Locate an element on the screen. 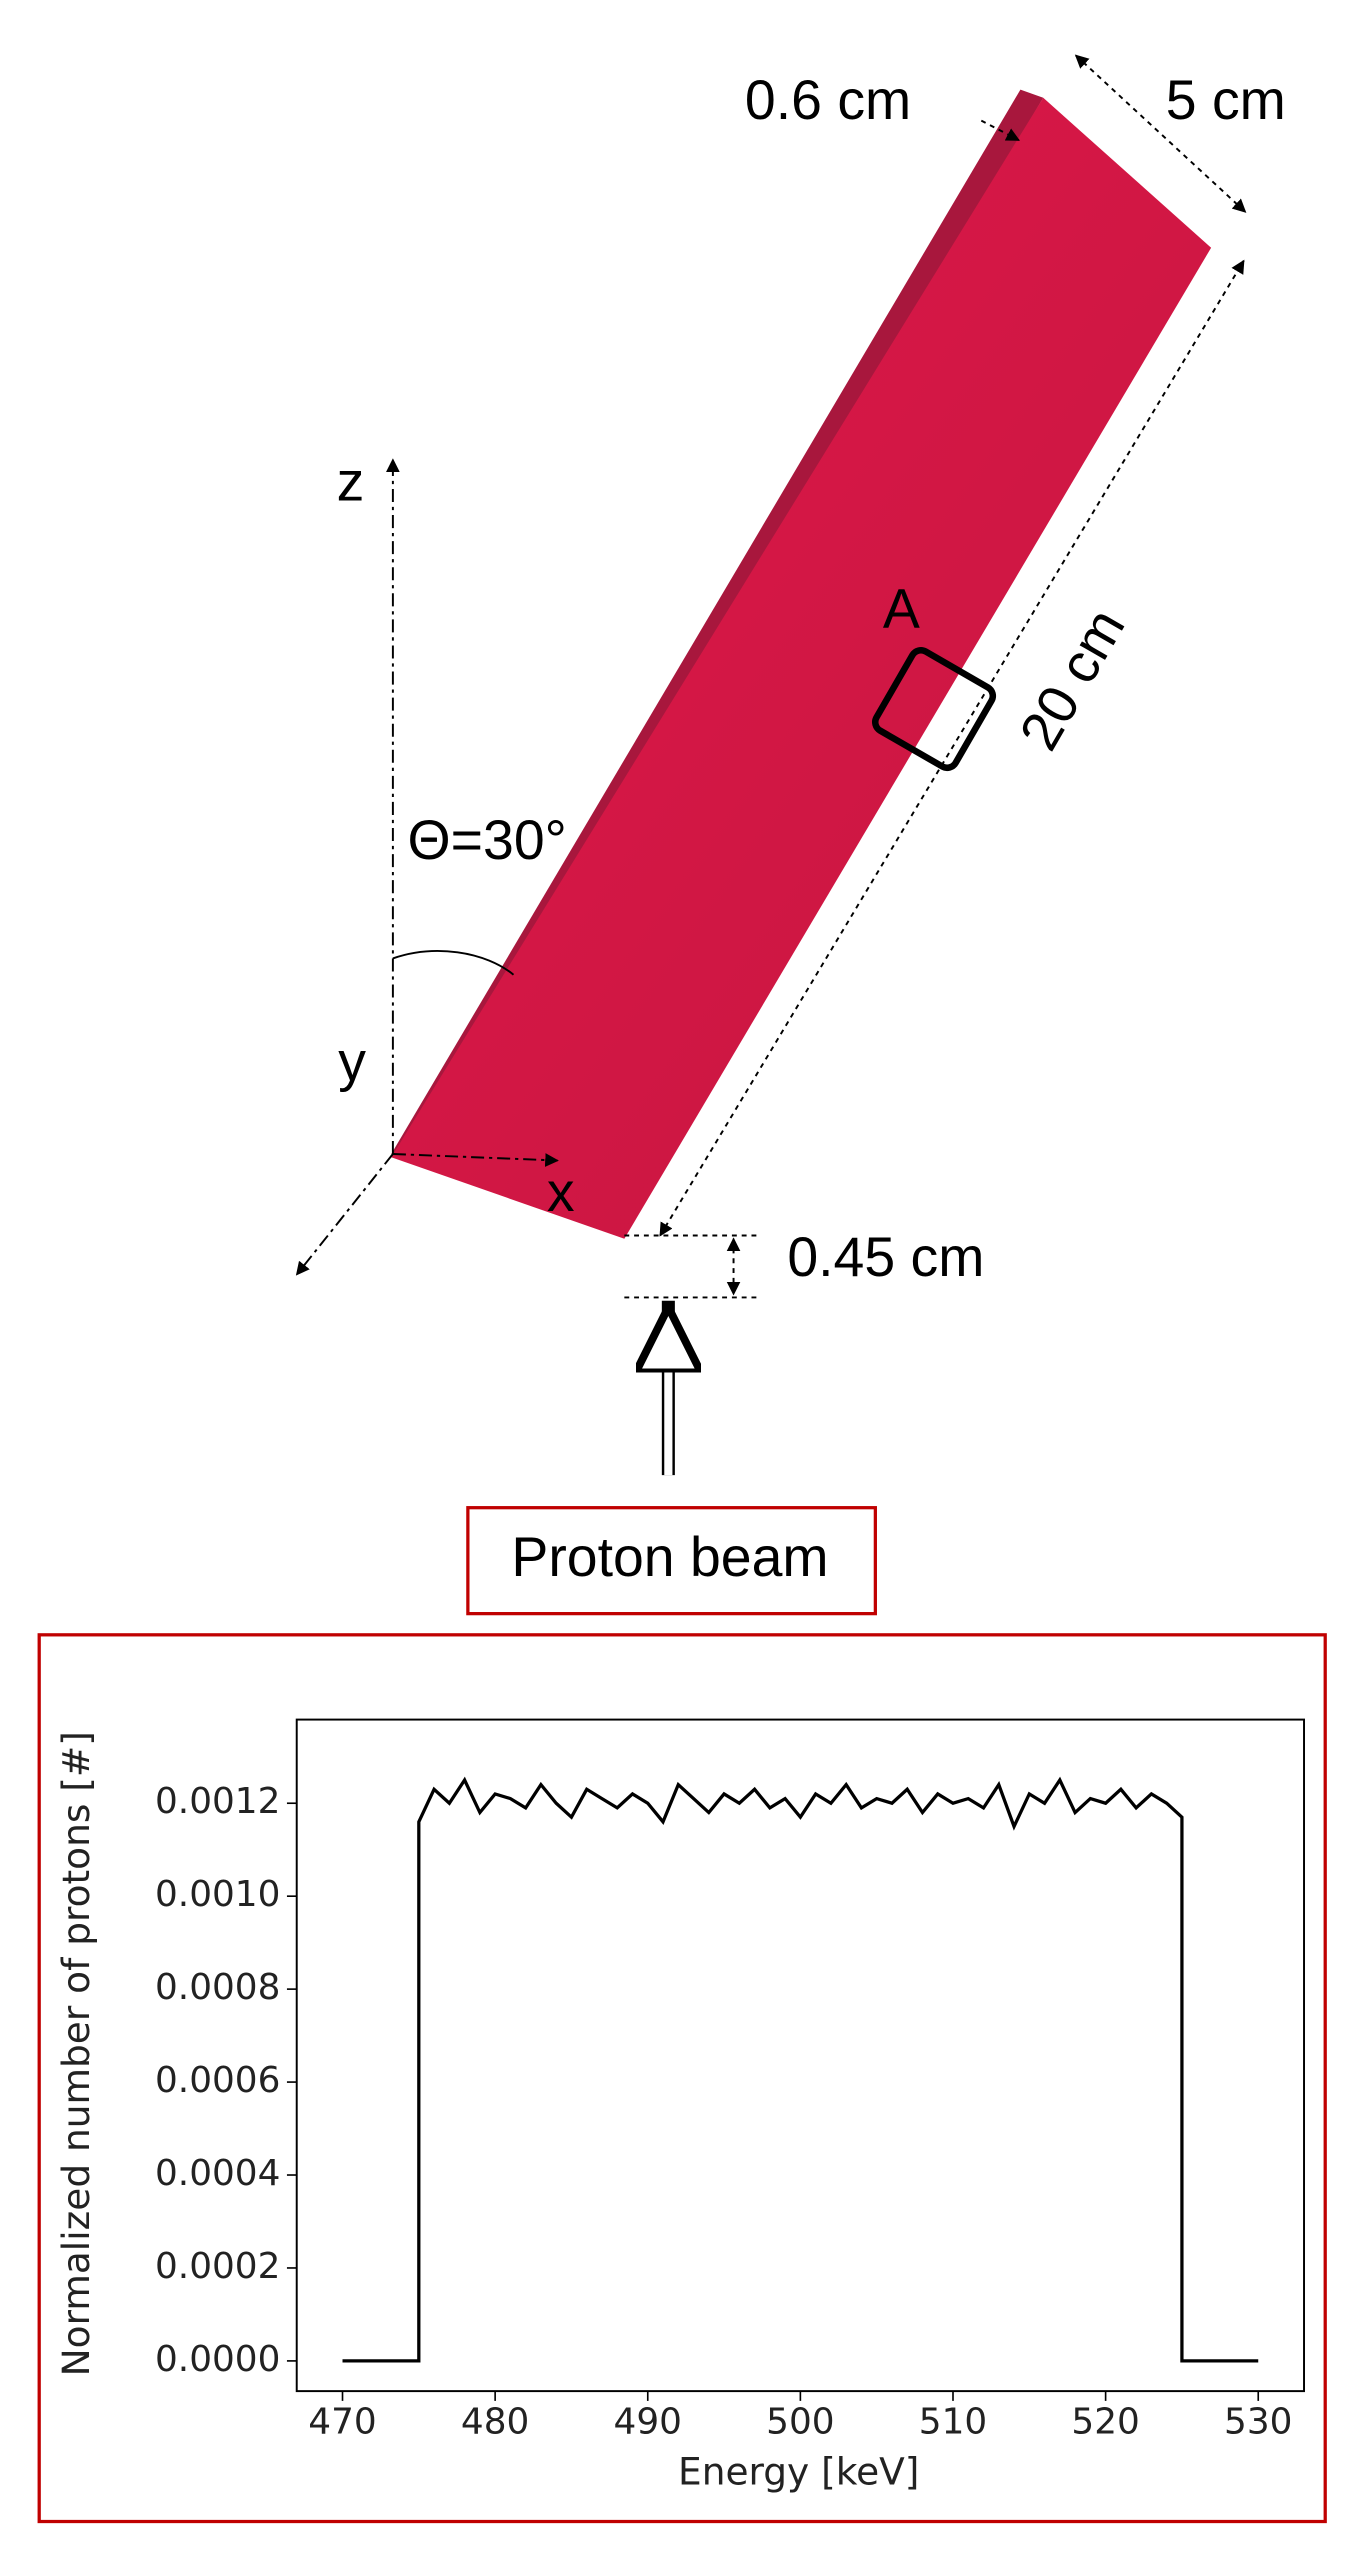  y-tick-label: 0.0008 is located at coordinates (217, 1987).